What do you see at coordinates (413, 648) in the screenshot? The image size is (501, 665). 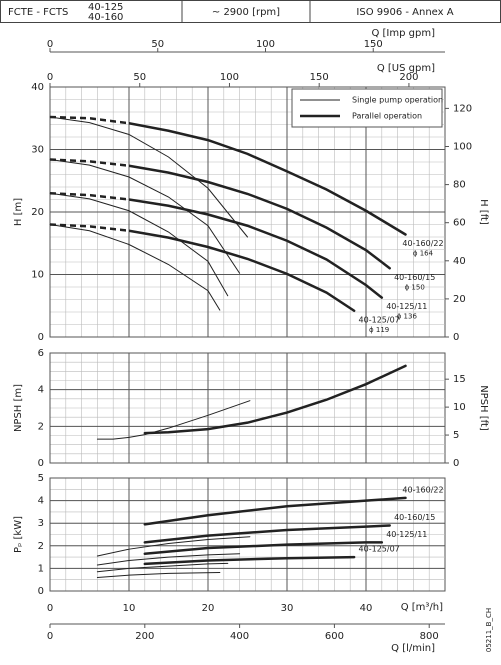 I see `secondary-axis-label: Q [l/min]` at bounding box center [413, 648].